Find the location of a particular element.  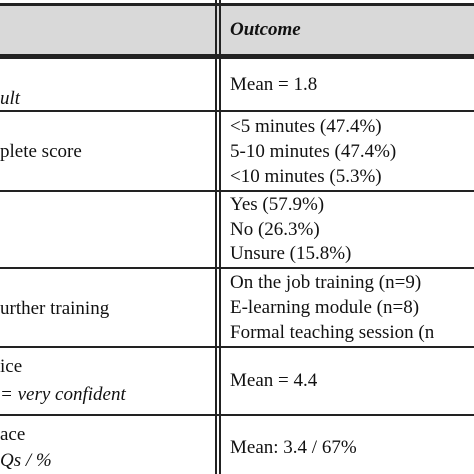

outcome-cell: <10 minutes (5.3%) is located at coordinates (306, 176).